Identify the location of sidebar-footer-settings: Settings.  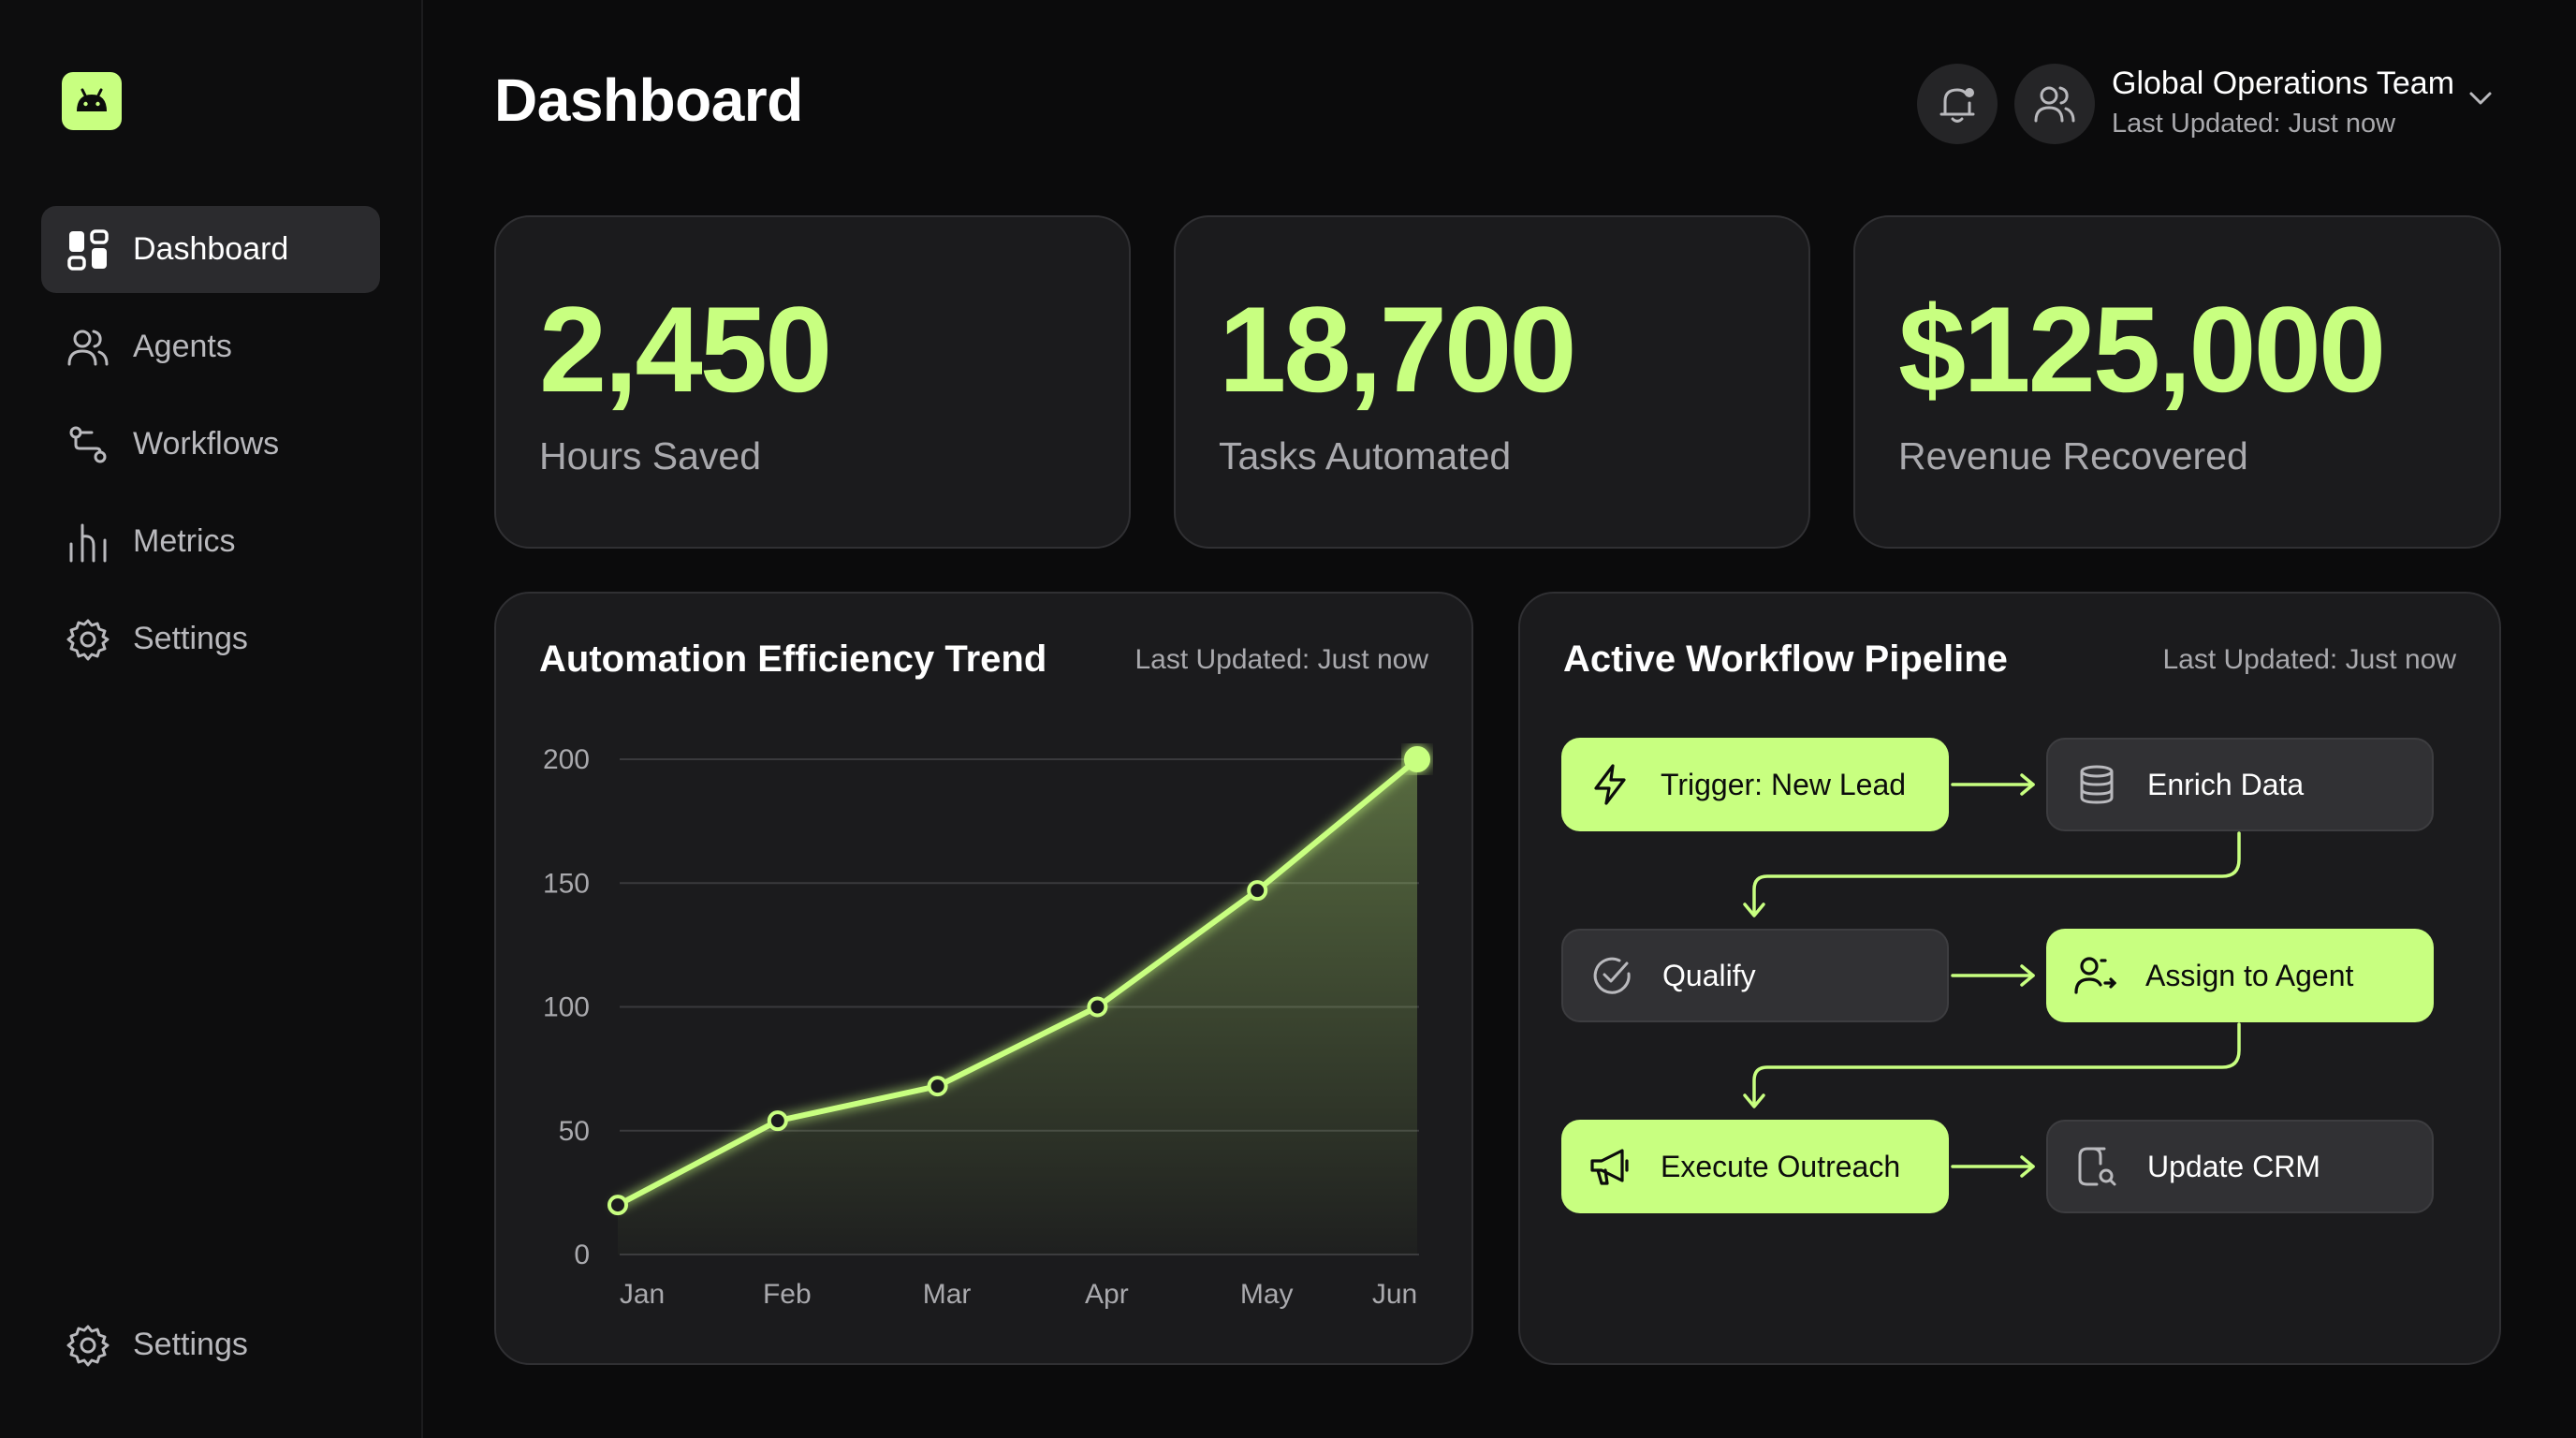
(210, 1344).